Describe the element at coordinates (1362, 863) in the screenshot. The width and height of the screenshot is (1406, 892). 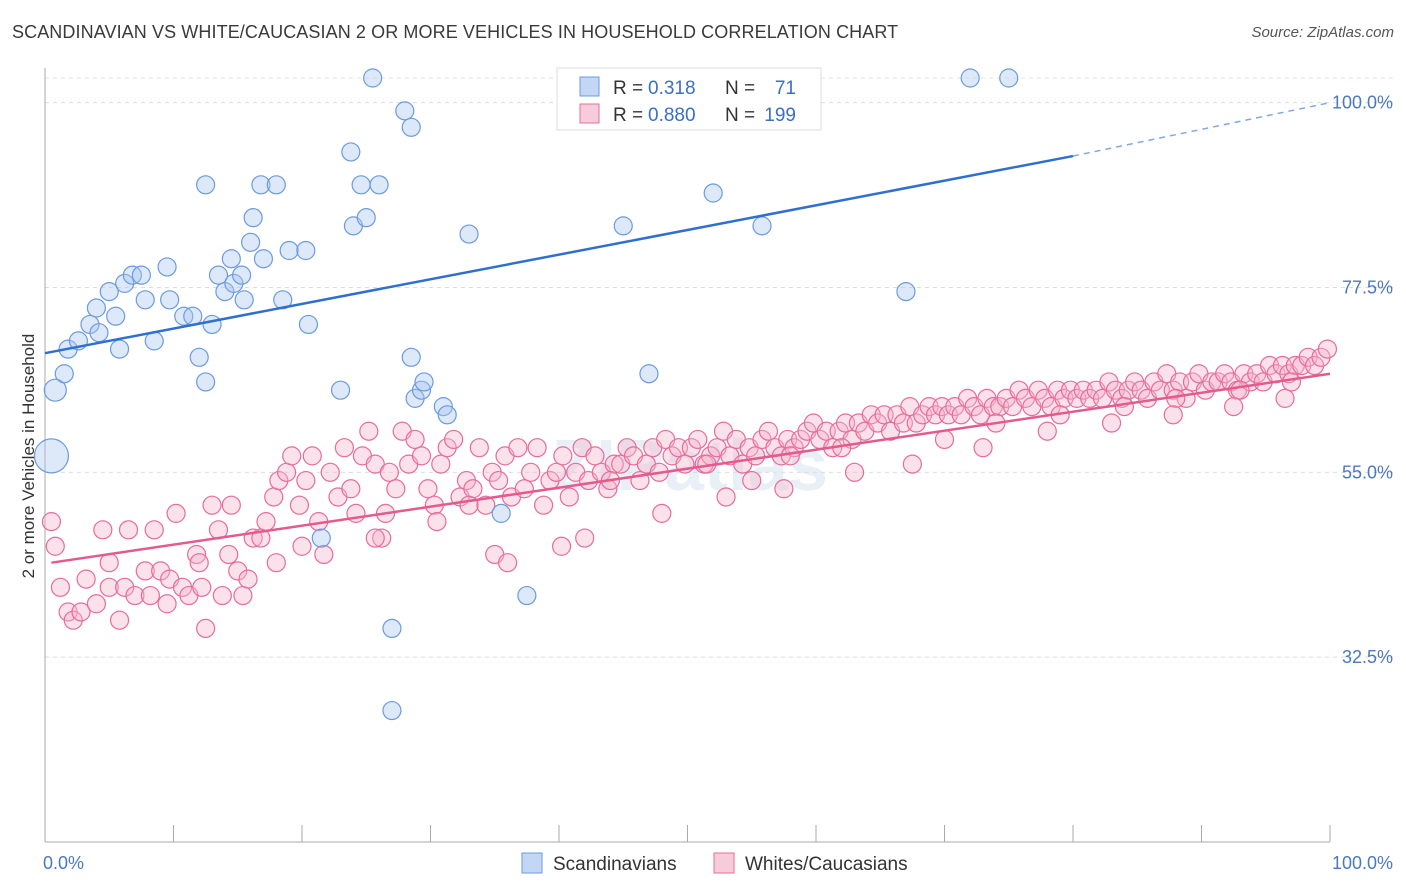
I see `x-tick-label: 100.0%` at that location.